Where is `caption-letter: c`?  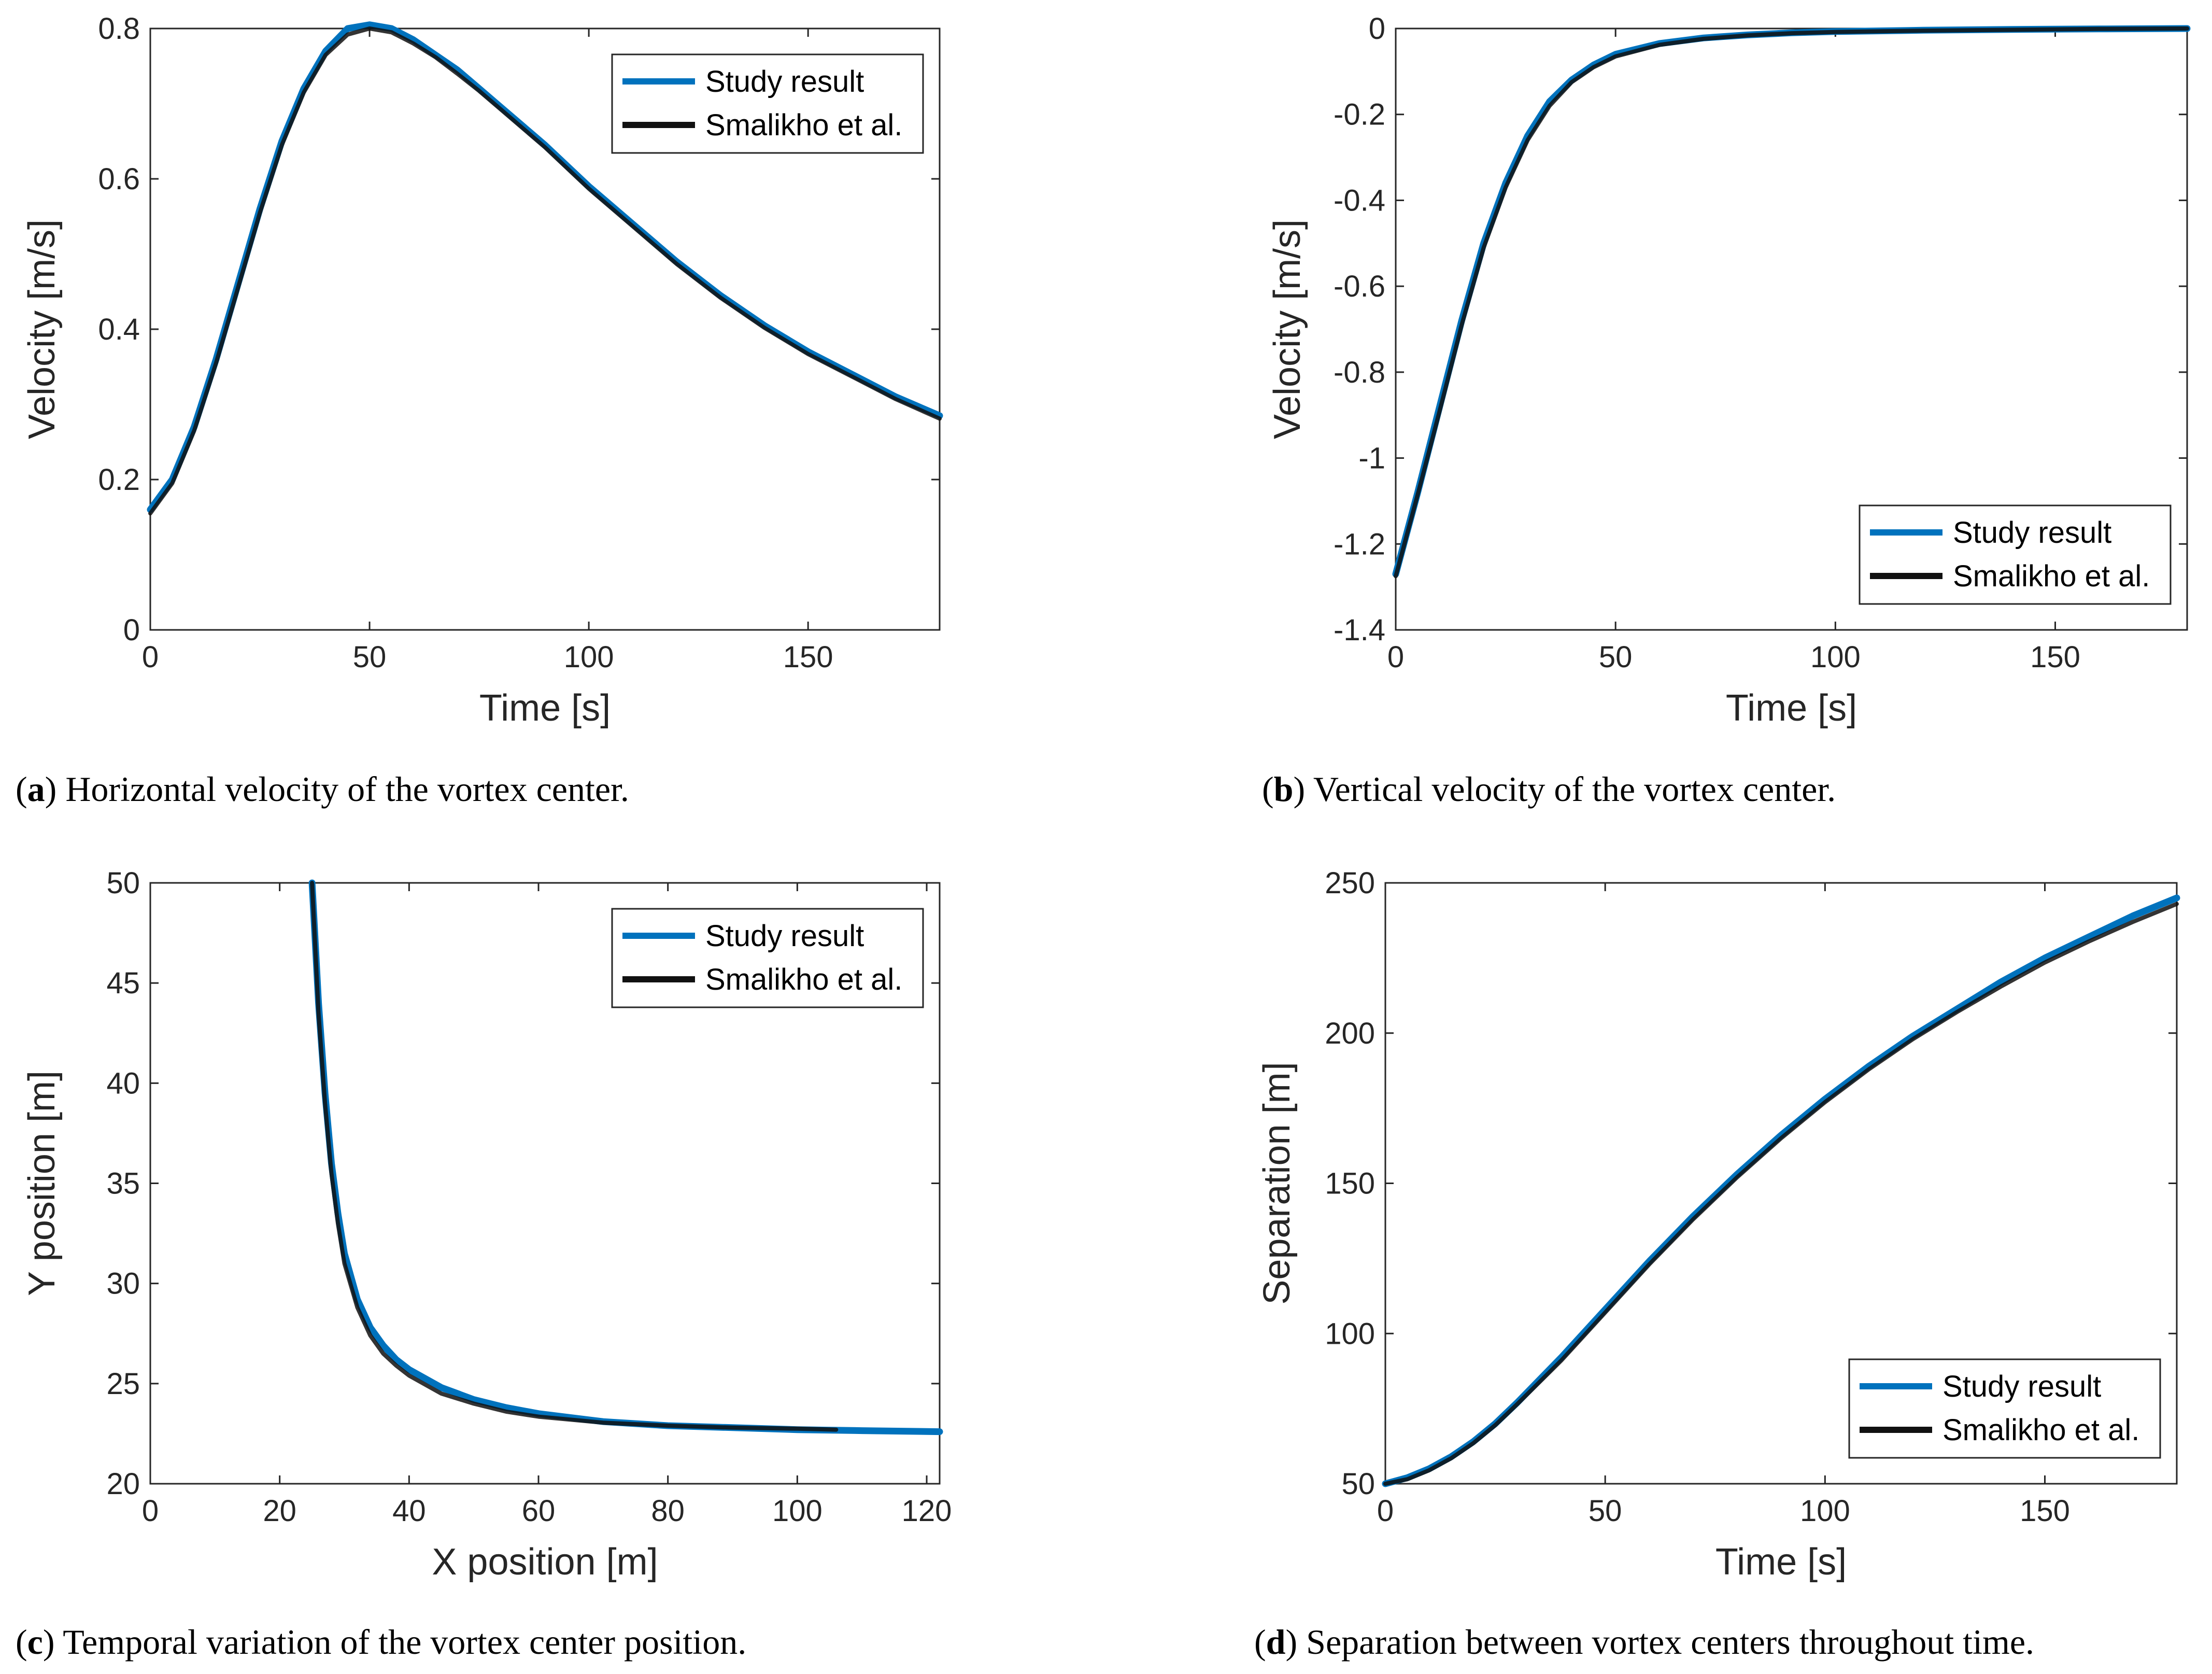
caption-letter: c is located at coordinates (35, 1642).